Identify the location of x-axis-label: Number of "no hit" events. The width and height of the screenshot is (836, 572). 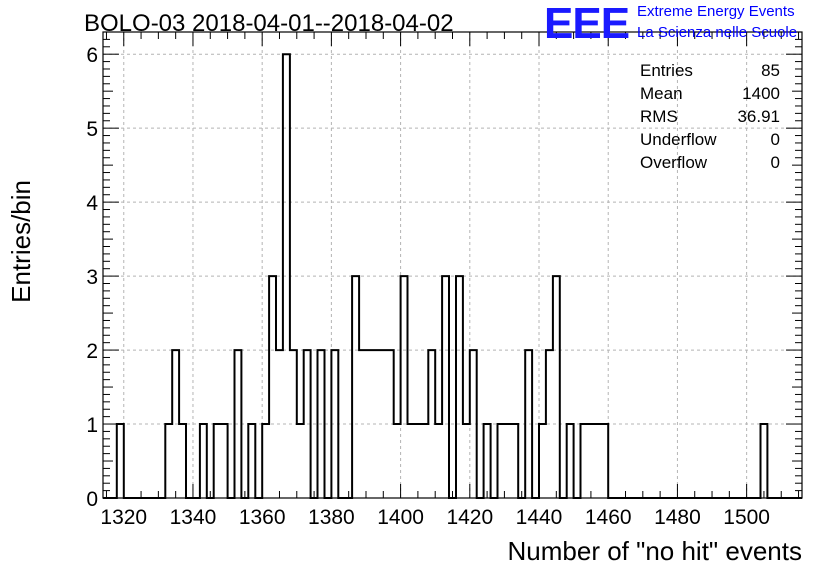
(655, 551).